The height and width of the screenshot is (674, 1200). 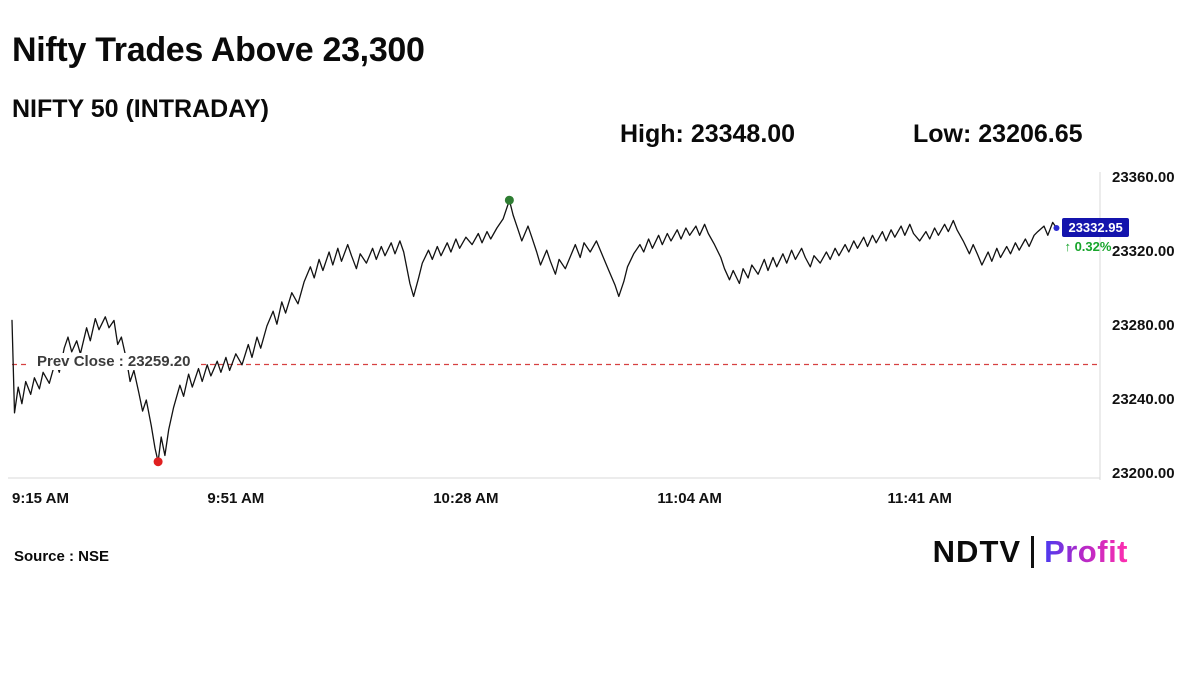 What do you see at coordinates (1143, 399) in the screenshot?
I see `y-axis-tick: 23240.00` at bounding box center [1143, 399].